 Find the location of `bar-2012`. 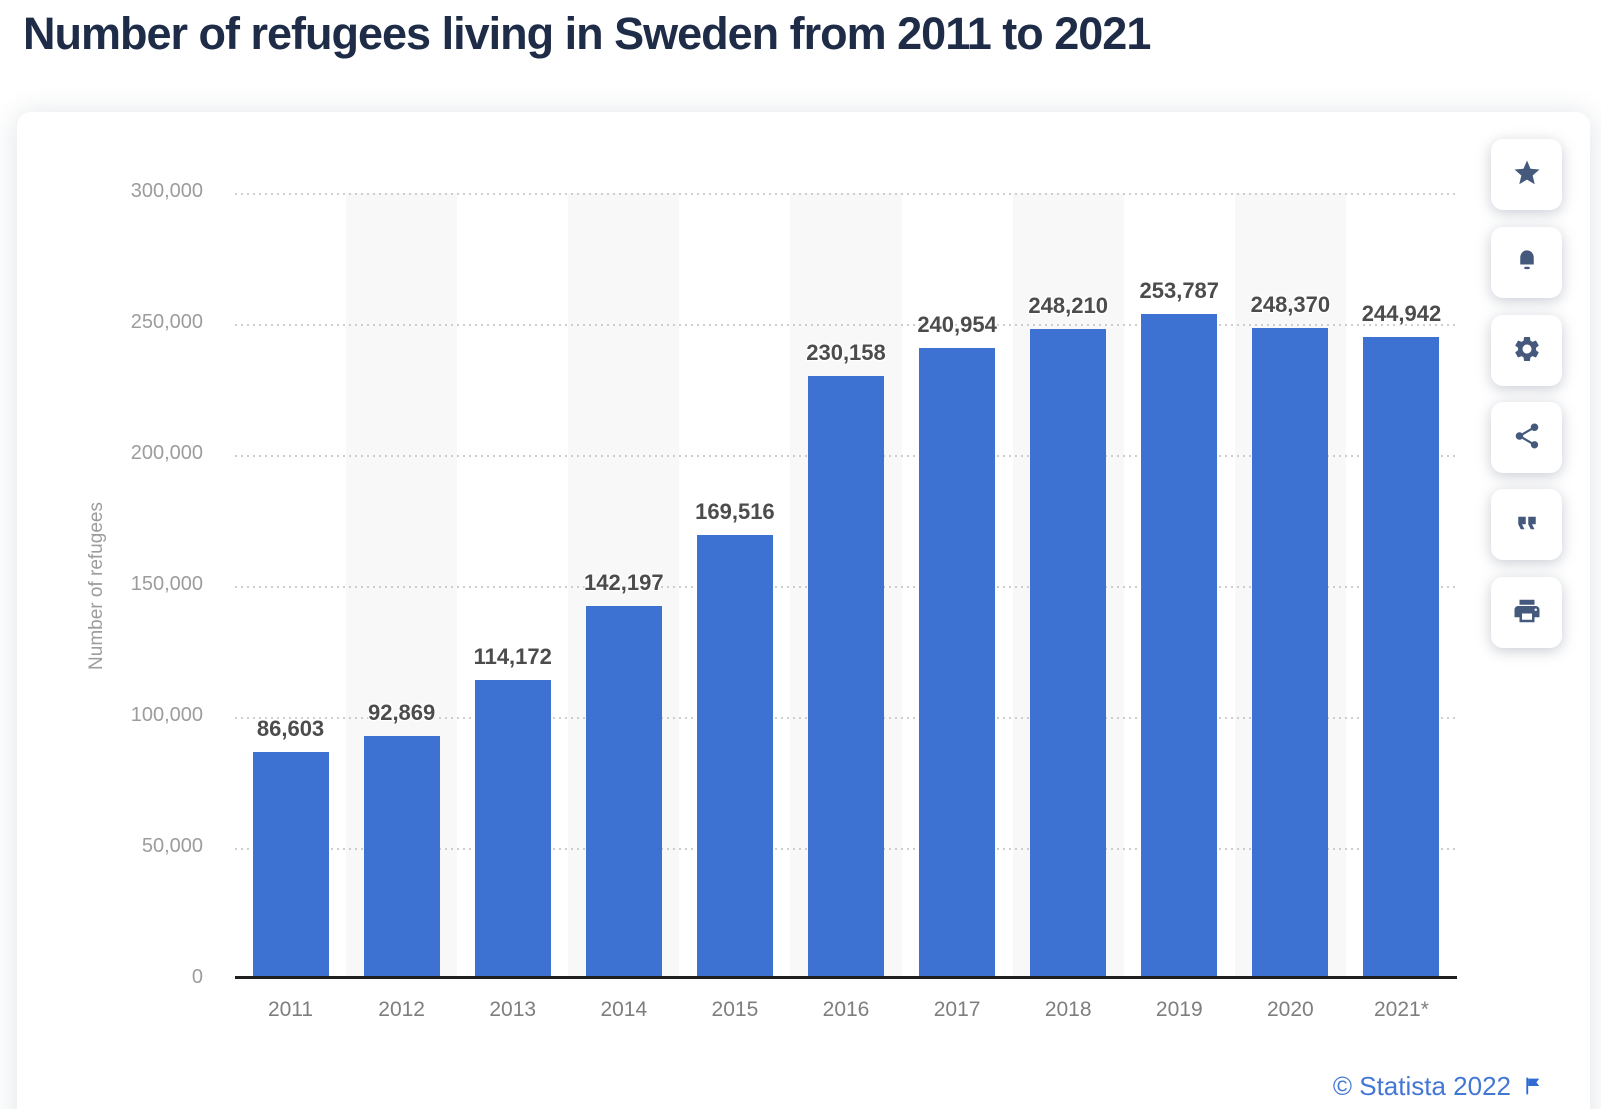

bar-2012 is located at coordinates (401, 857).